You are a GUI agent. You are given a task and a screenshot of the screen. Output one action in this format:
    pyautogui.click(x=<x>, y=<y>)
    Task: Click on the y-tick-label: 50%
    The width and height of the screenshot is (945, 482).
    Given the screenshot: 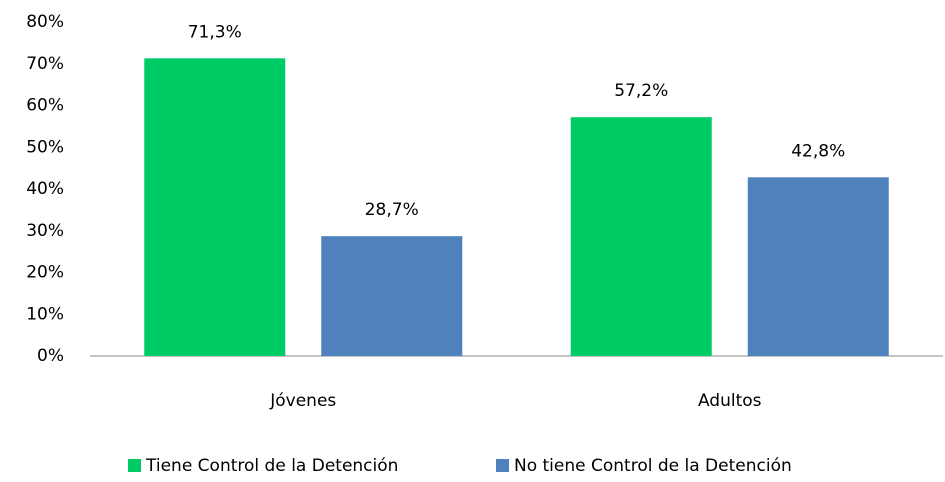 What is the action you would take?
    pyautogui.click(x=45, y=147)
    